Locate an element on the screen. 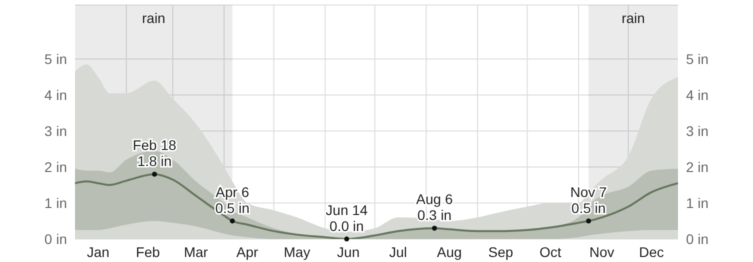 Image resolution: width=753 pixels, height=262 pixels. x-tick-label: Feb is located at coordinates (148, 252).